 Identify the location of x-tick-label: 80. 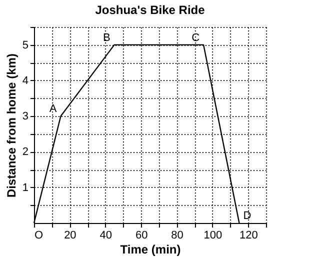
(177, 236).